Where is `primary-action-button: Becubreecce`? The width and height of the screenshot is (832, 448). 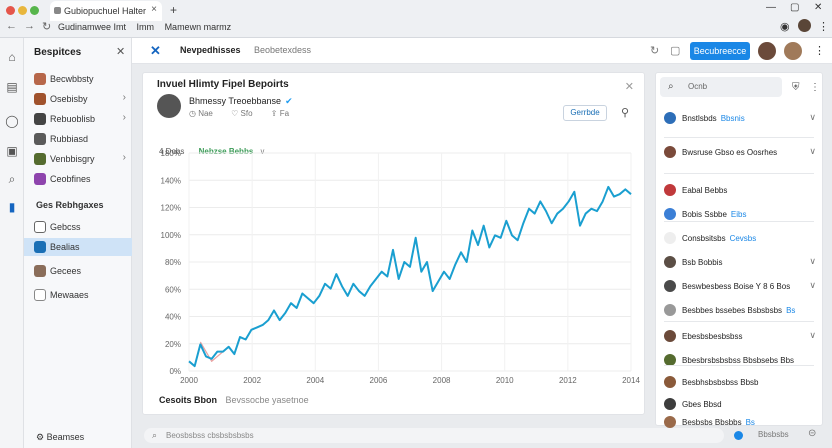
primary-action-button: Becubreecce is located at coordinates (720, 51).